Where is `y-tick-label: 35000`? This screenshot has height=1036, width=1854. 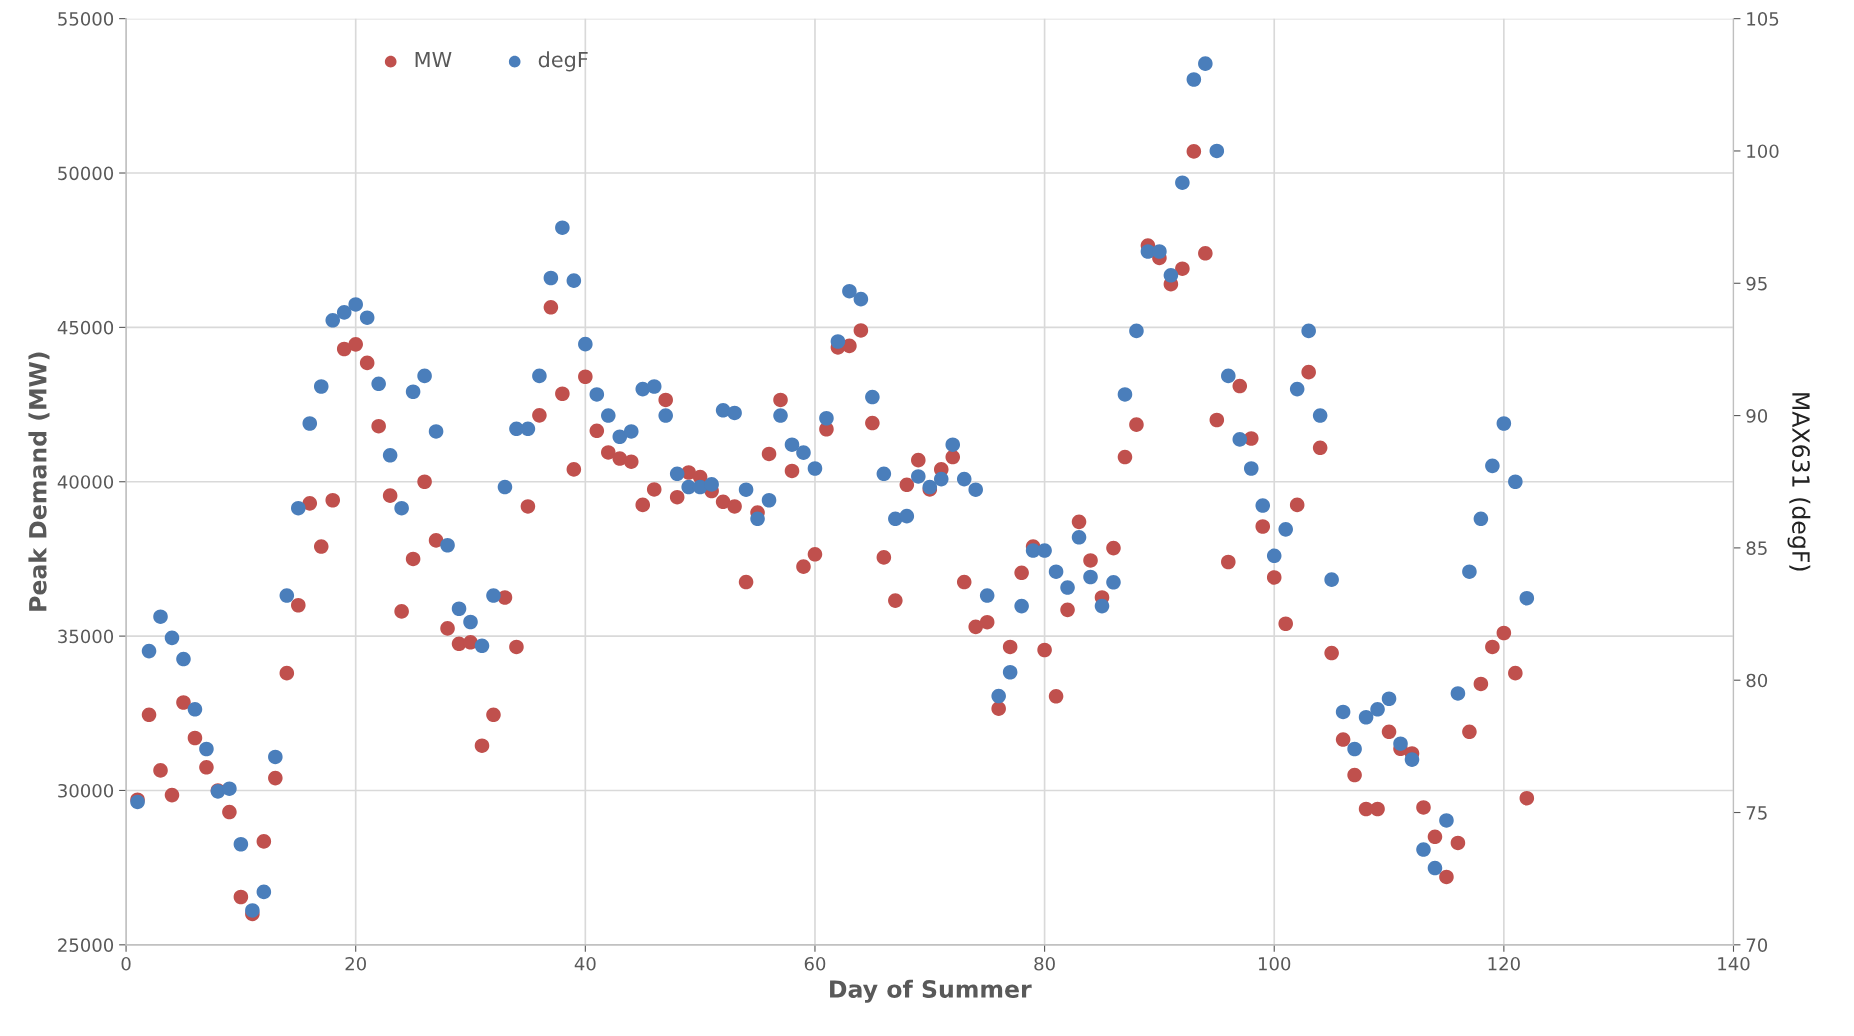
y-tick-label: 35000 is located at coordinates (86, 636).